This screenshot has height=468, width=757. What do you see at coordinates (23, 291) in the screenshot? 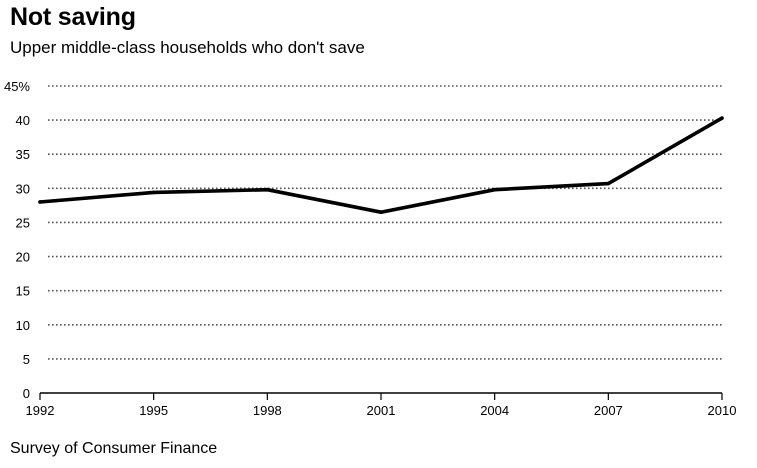
I see `y-tick-label-15: 15` at bounding box center [23, 291].